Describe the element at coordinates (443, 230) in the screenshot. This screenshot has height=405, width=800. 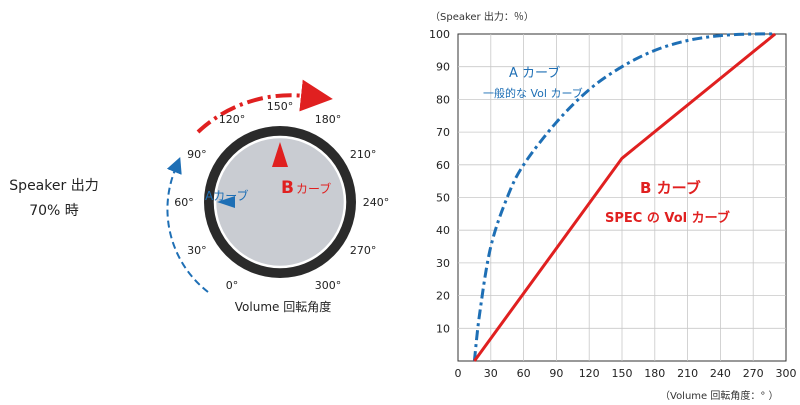
I see `y-tick-label: 40` at that location.